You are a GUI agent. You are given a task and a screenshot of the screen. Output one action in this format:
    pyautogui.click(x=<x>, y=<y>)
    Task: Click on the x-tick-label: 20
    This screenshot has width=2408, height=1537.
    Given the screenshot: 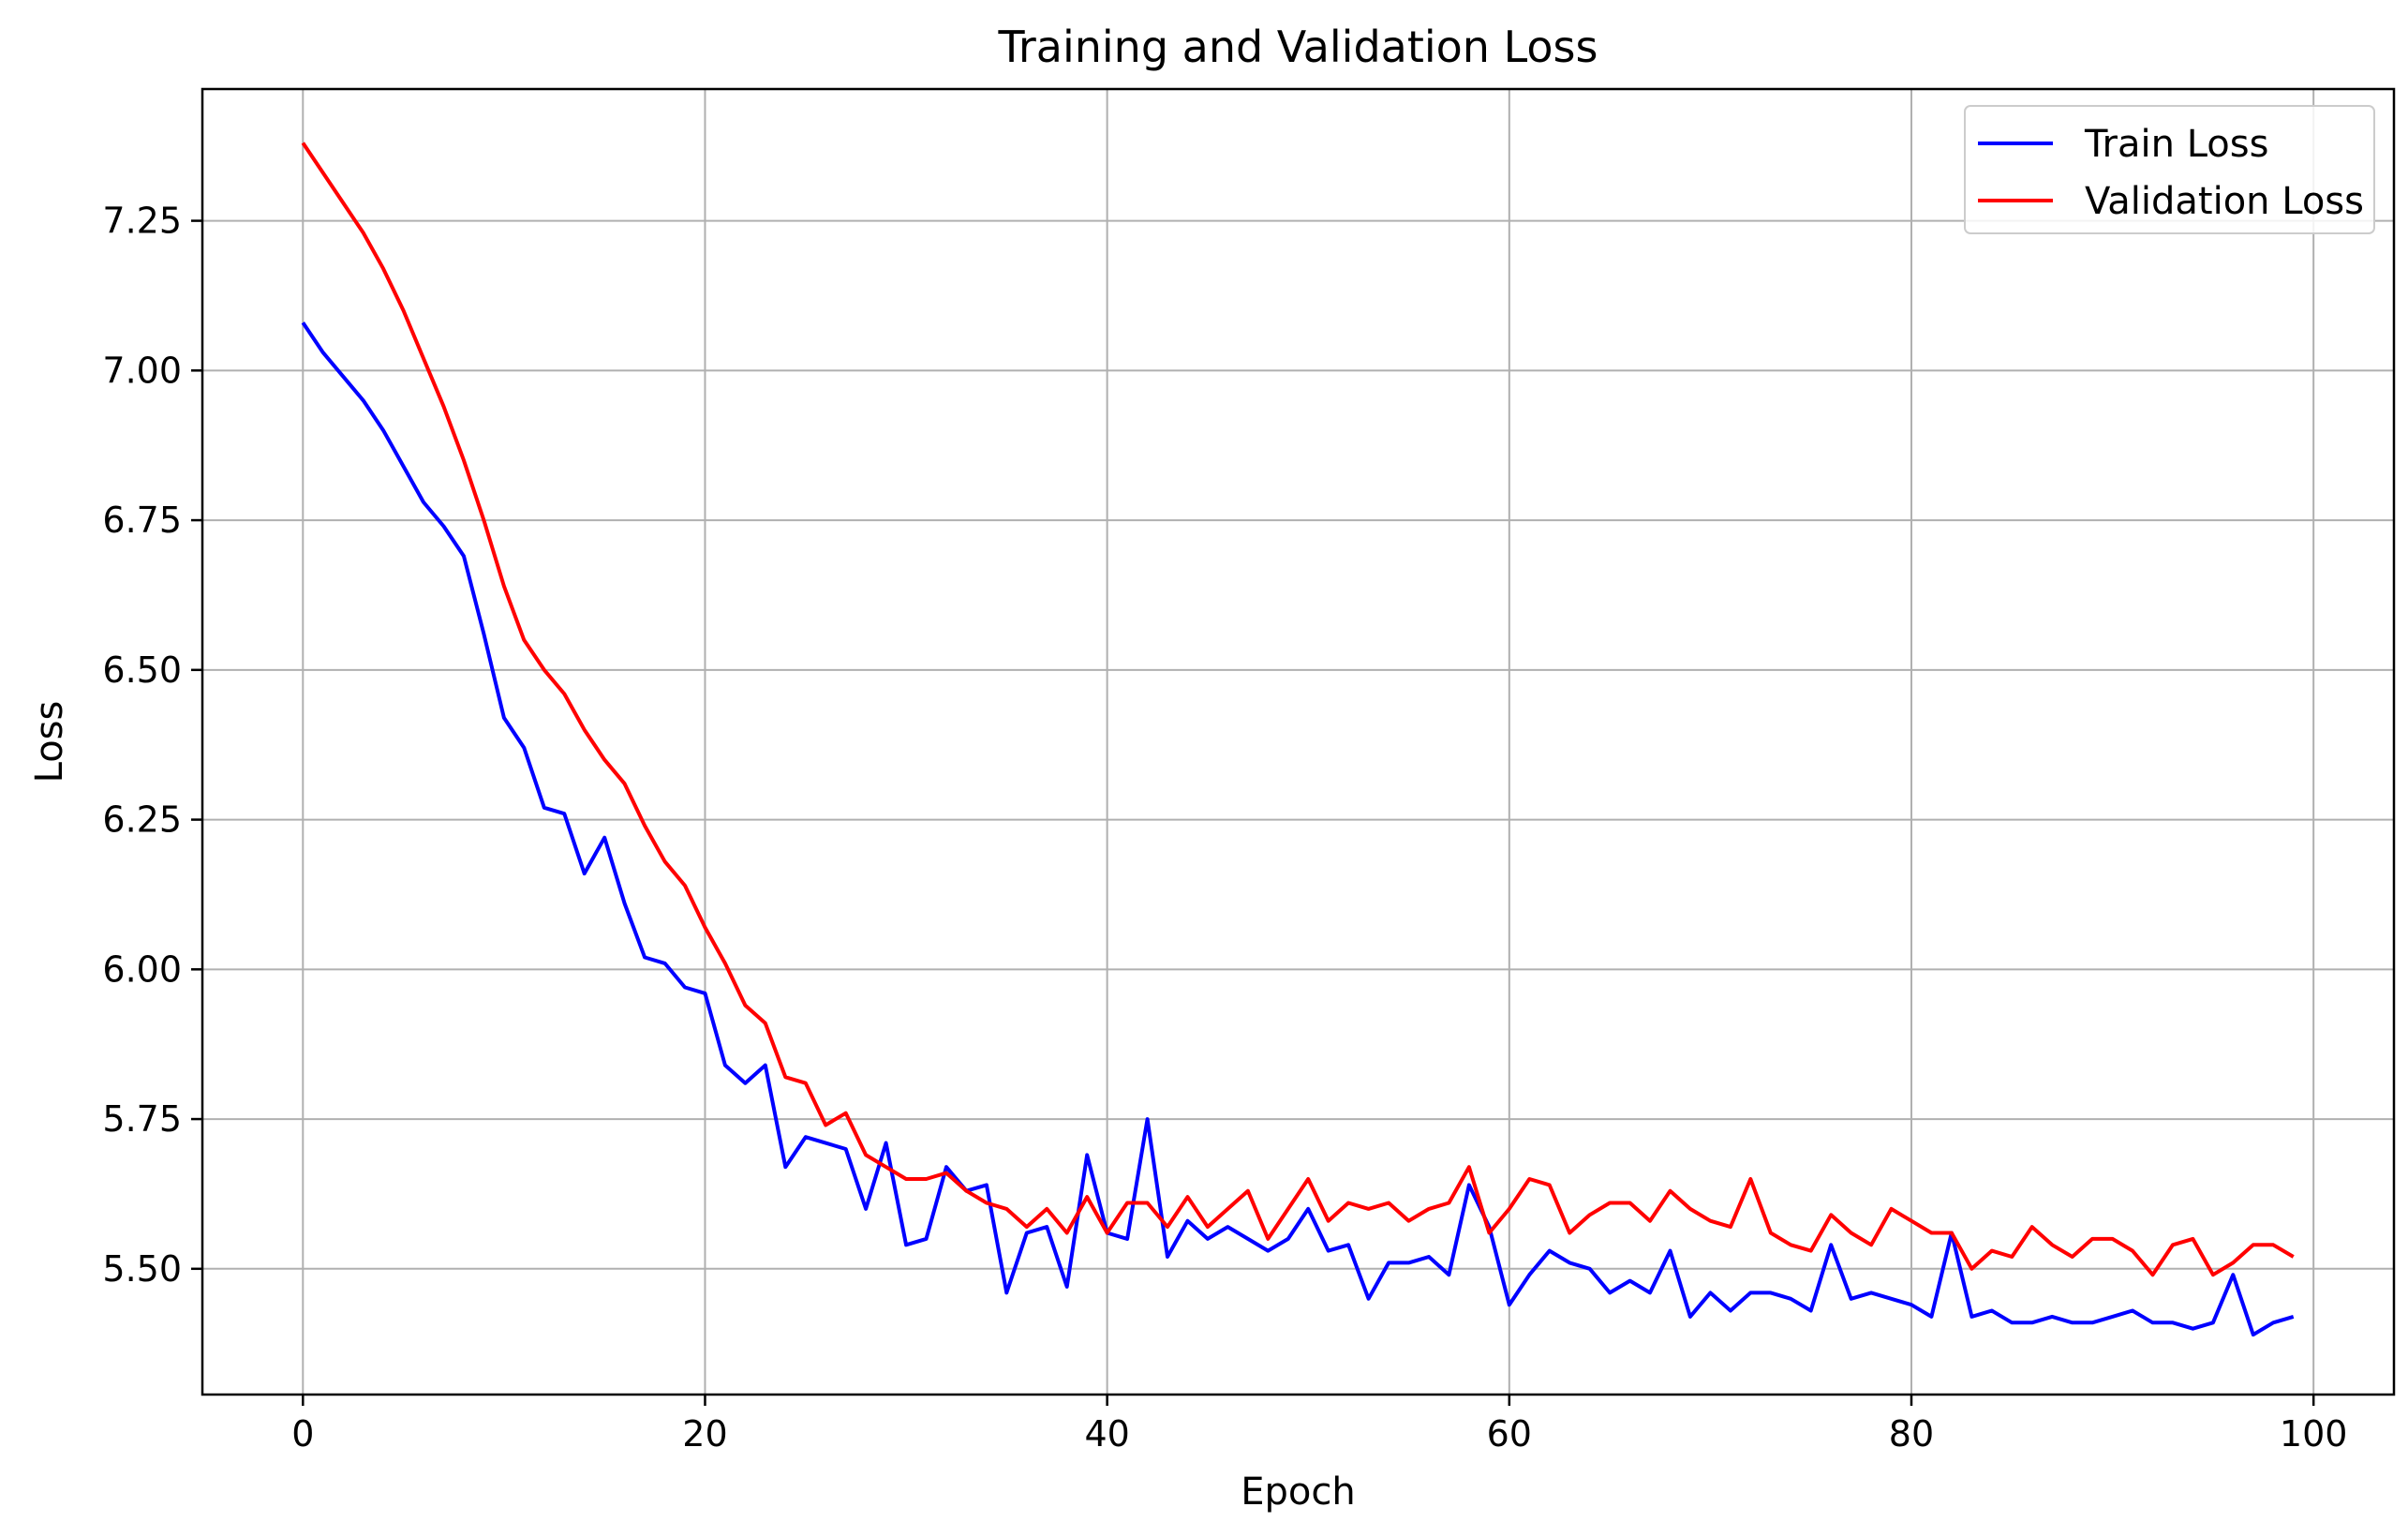 What is the action you would take?
    pyautogui.click(x=704, y=1434)
    